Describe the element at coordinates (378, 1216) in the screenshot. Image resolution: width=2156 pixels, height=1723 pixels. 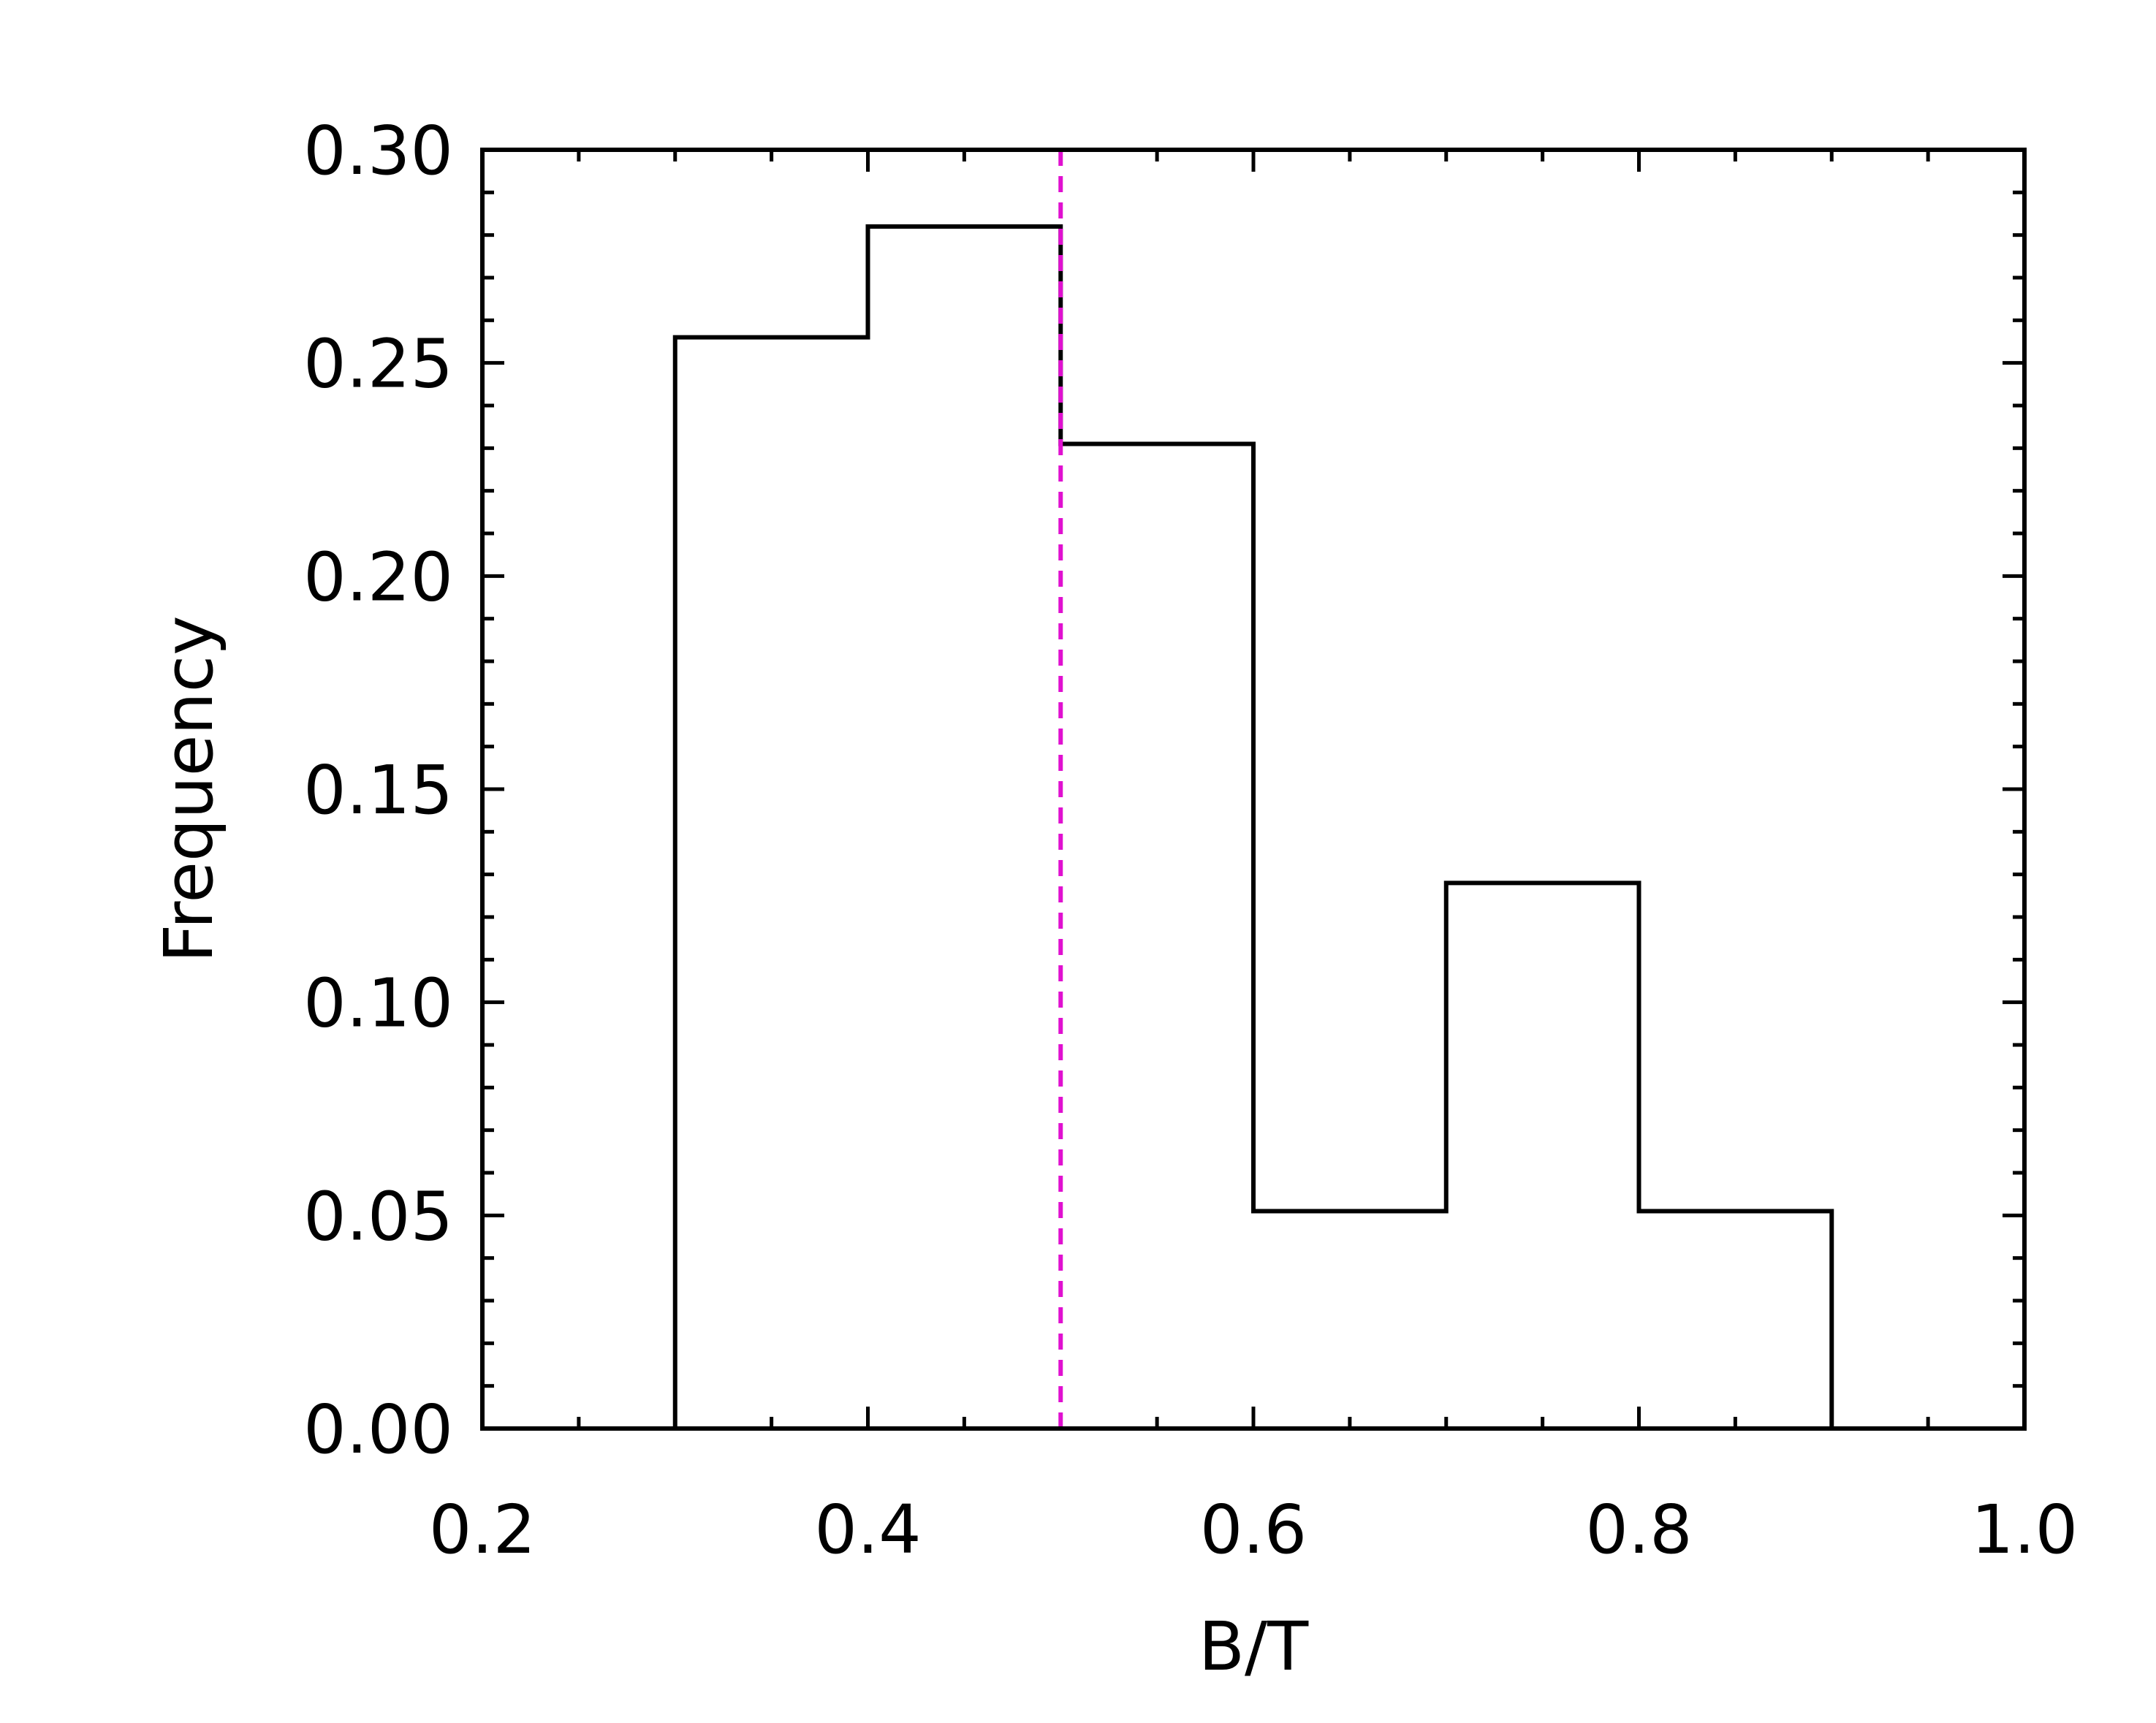
I see `y-tick-label: 0.05` at that location.